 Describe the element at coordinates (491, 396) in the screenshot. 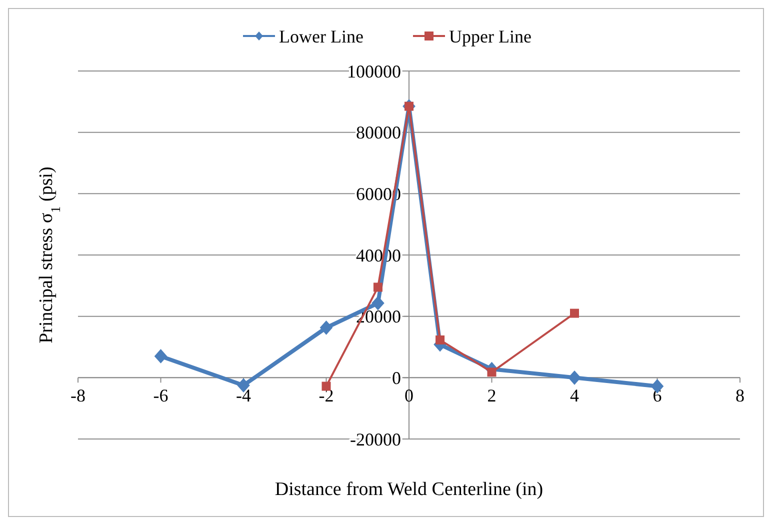

I see `x-tick-label: 2` at that location.